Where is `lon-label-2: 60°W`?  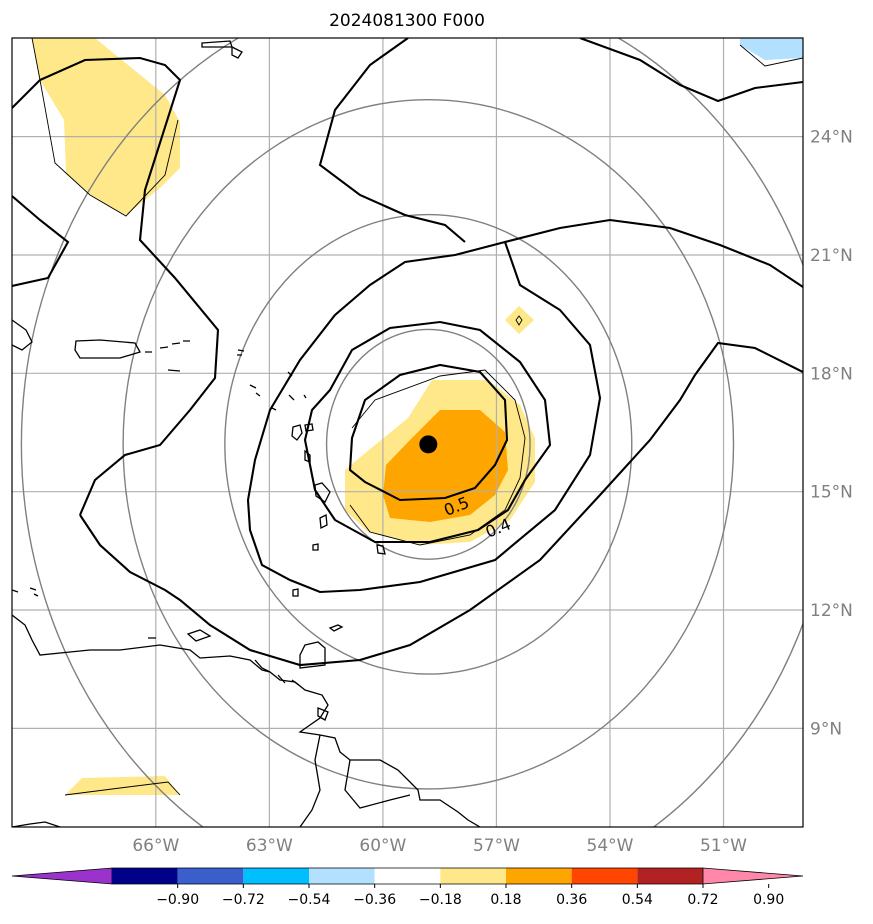 lon-label-2: 60°W is located at coordinates (382, 846).